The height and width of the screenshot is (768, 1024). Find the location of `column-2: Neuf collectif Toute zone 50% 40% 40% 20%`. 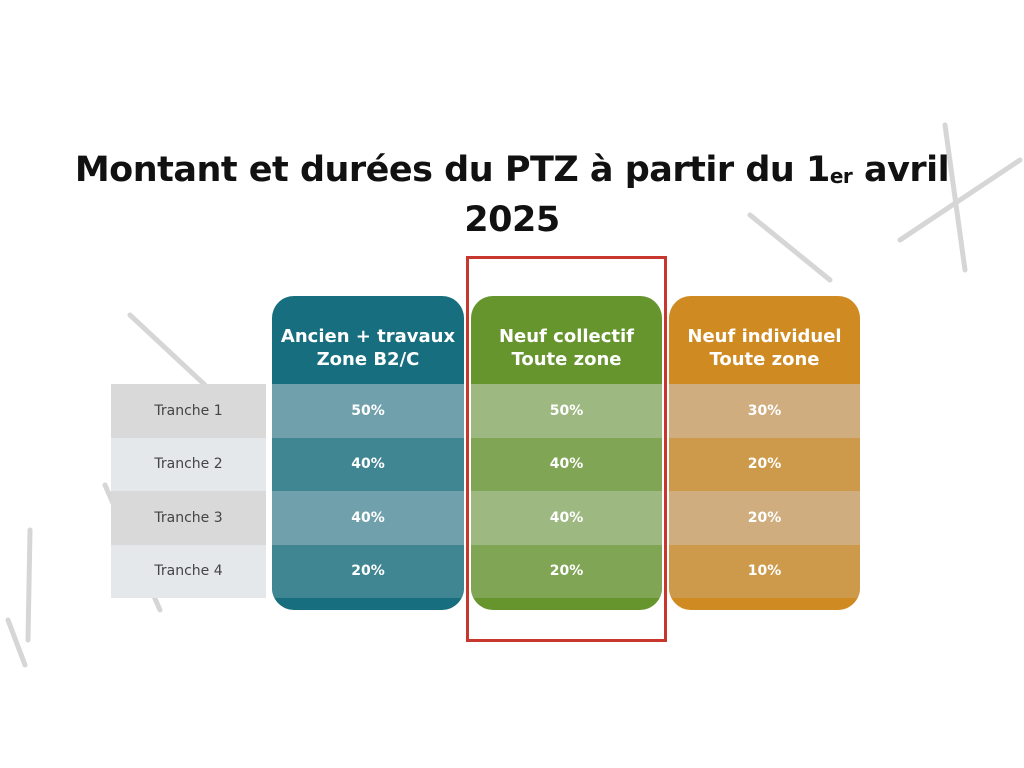

column-2: Neuf collectif Toute zone 50% 40% 40% 20% is located at coordinates (566, 453).